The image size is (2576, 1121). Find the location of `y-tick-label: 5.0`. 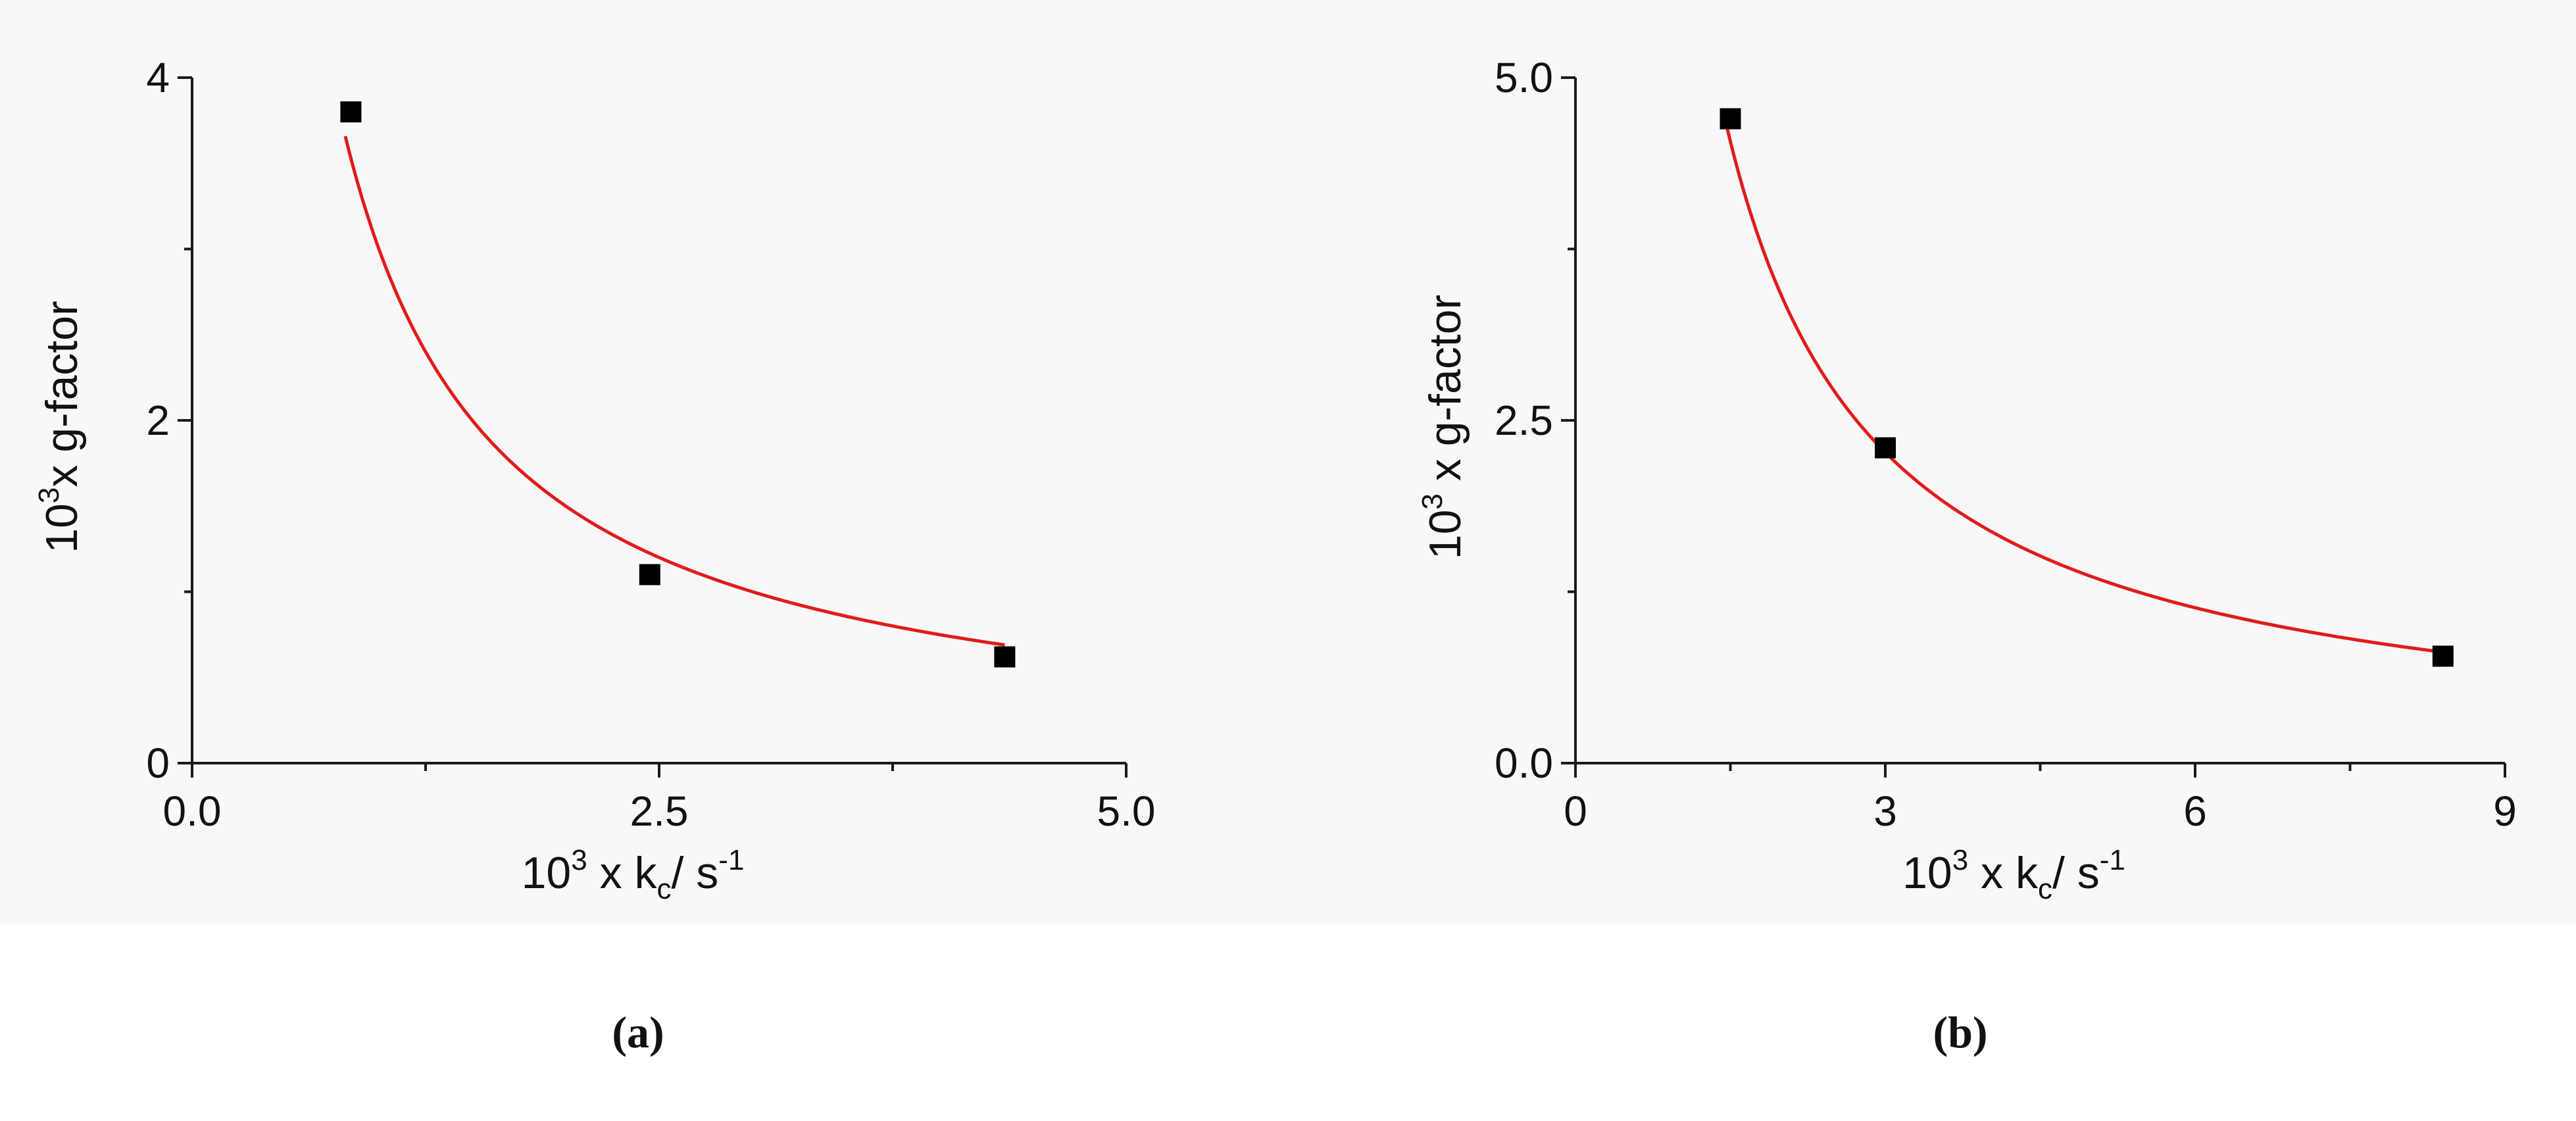

y-tick-label: 5.0 is located at coordinates (1524, 77).